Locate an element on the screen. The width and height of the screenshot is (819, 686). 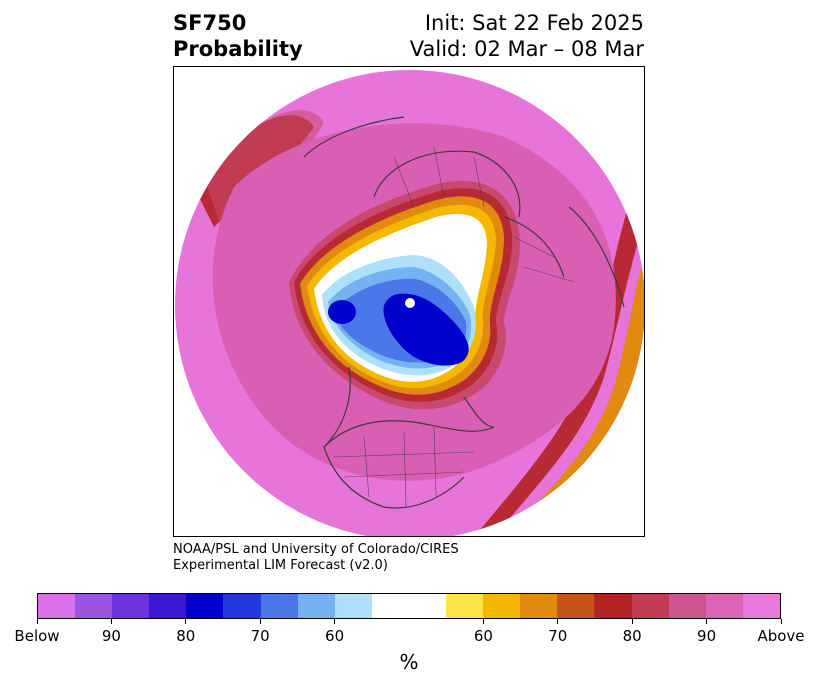
variable-title: SF750 is located at coordinates (210, 23).